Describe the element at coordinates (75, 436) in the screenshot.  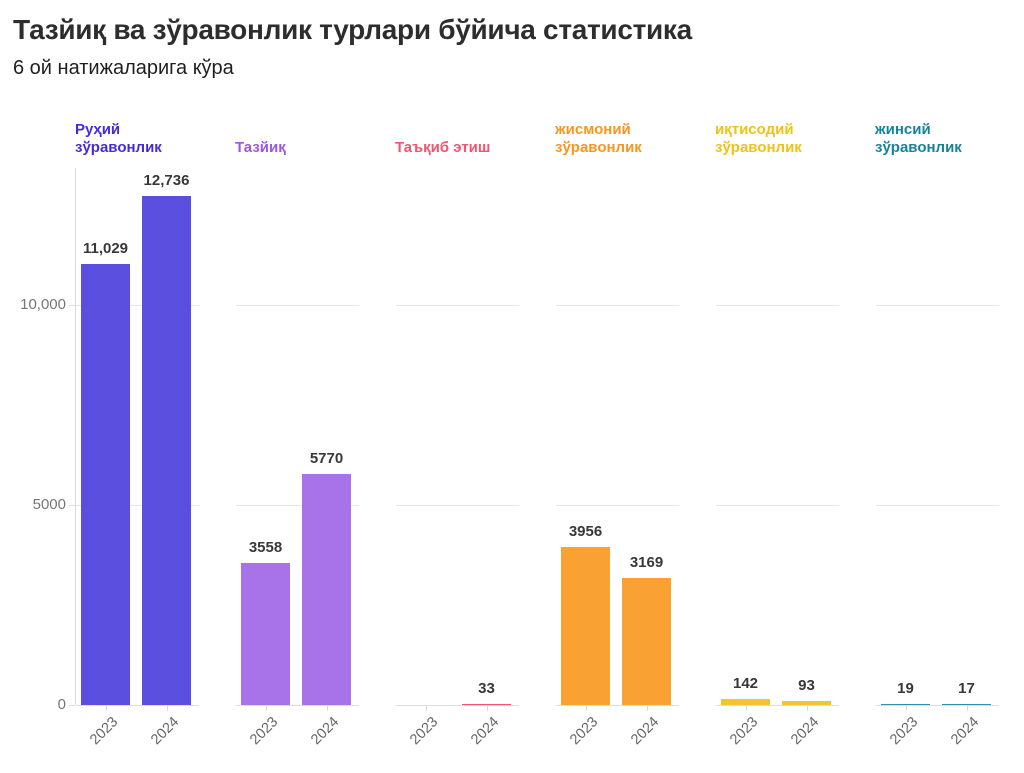
I see `y-axis-line` at that location.